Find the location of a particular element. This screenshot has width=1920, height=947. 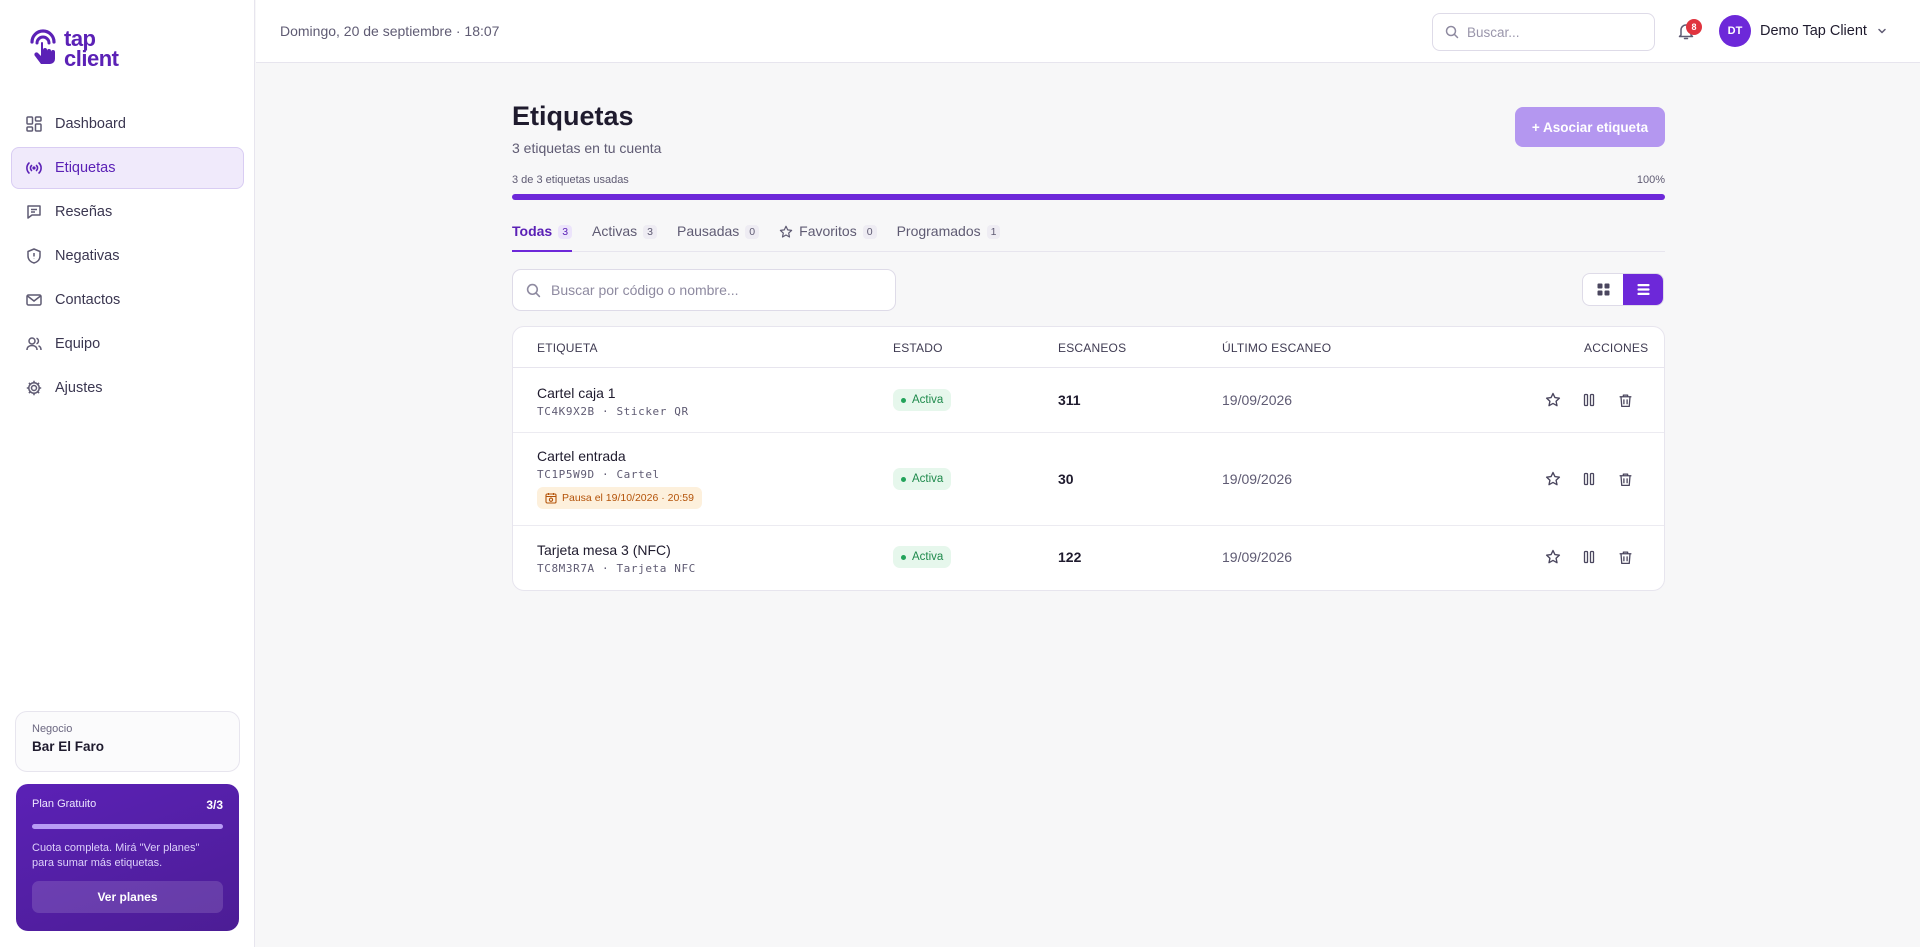

brand-logo: tap client is located at coordinates (72, 49).